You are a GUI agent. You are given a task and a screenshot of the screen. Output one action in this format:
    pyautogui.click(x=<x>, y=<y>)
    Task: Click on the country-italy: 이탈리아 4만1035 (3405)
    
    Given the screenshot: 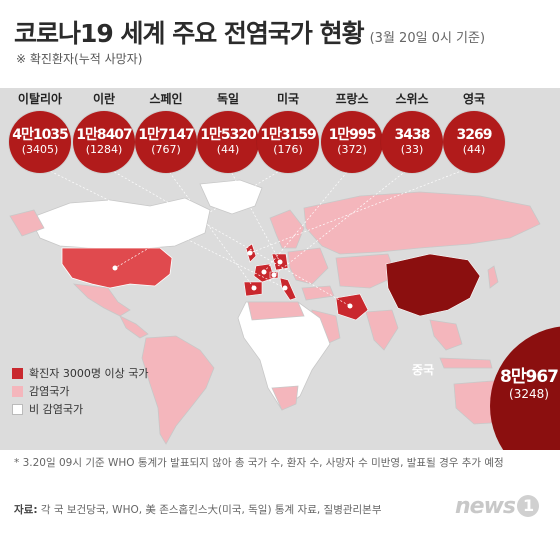 What is the action you would take?
    pyautogui.click(x=40, y=131)
    